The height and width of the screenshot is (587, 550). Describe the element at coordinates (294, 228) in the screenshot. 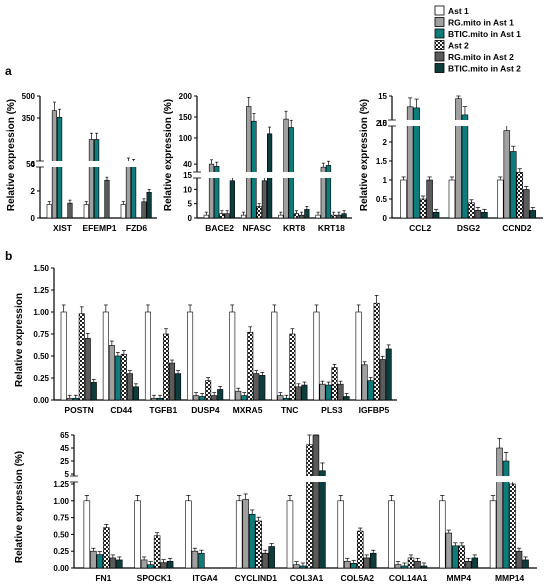

I see `category-label: KRT8` at that location.